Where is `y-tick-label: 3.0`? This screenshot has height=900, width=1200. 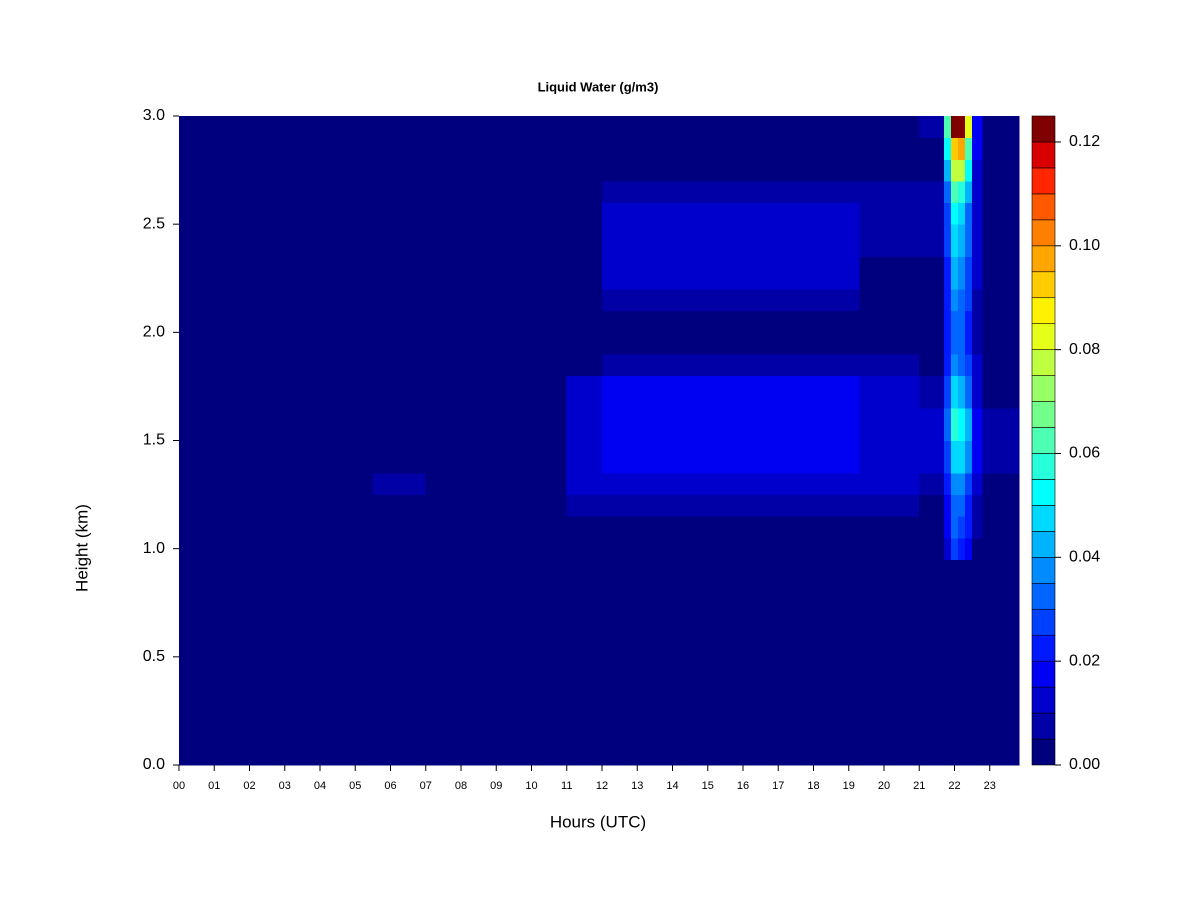
y-tick-label: 3.0 is located at coordinates (154, 115).